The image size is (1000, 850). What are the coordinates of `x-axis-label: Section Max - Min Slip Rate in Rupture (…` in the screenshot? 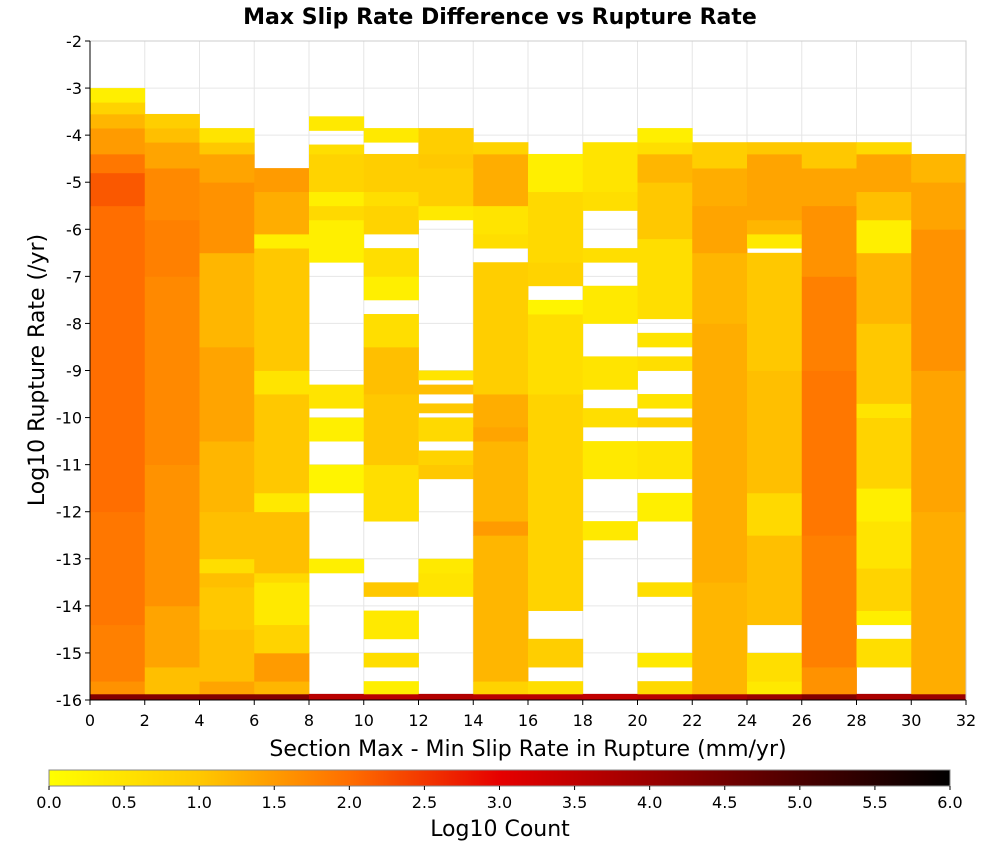 It's located at (527, 749).